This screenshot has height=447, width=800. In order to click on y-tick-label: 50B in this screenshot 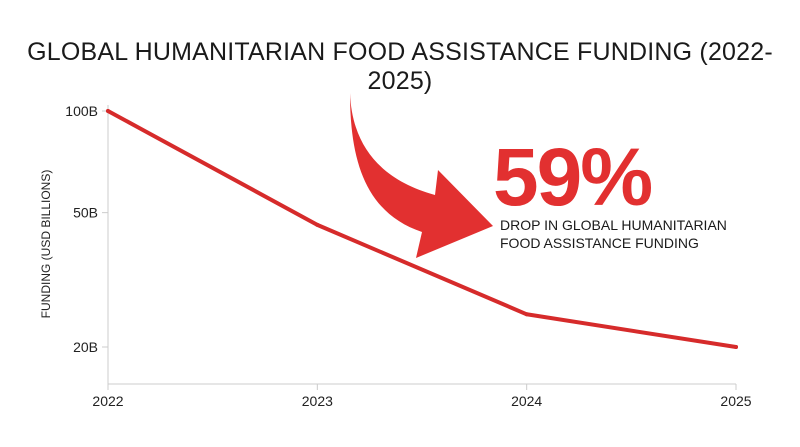, I will do `click(85, 213)`.